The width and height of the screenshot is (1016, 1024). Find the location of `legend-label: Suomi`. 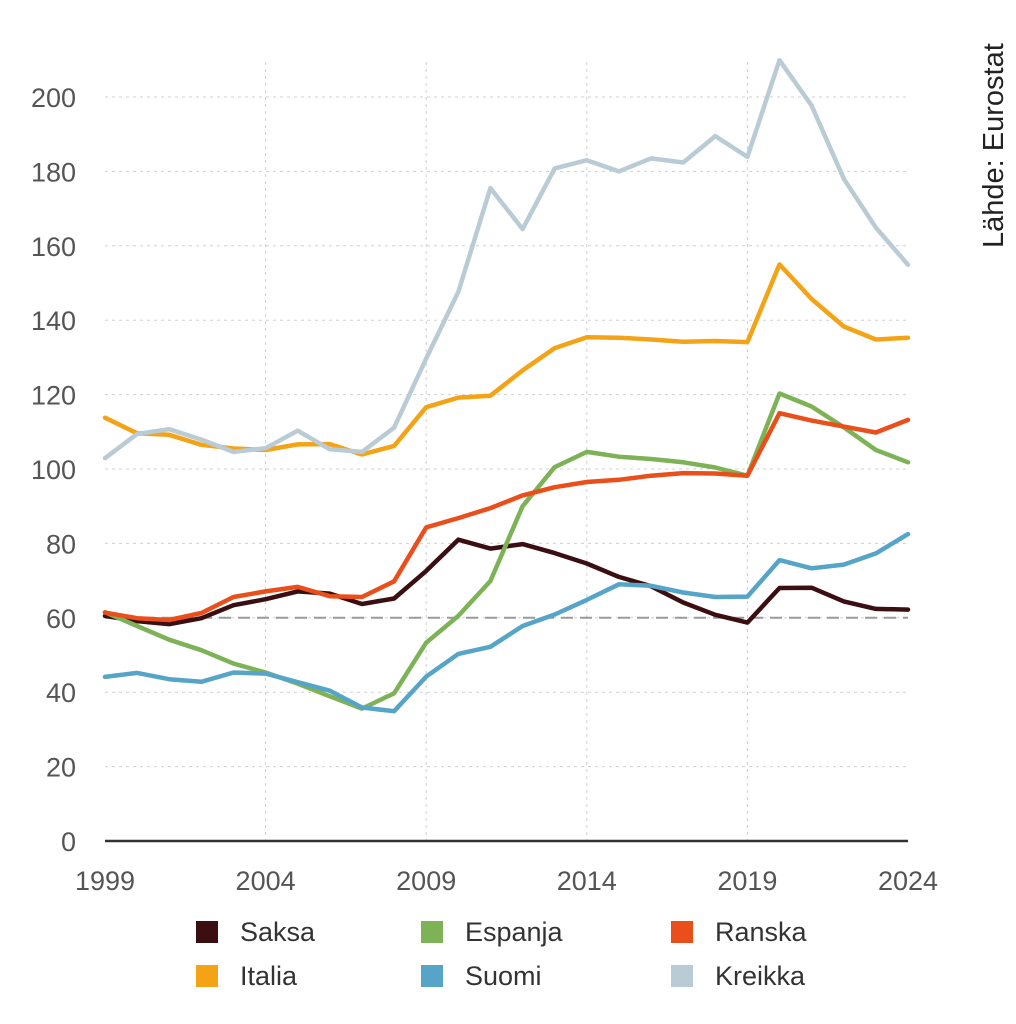

legend-label: Suomi is located at coordinates (503, 975).